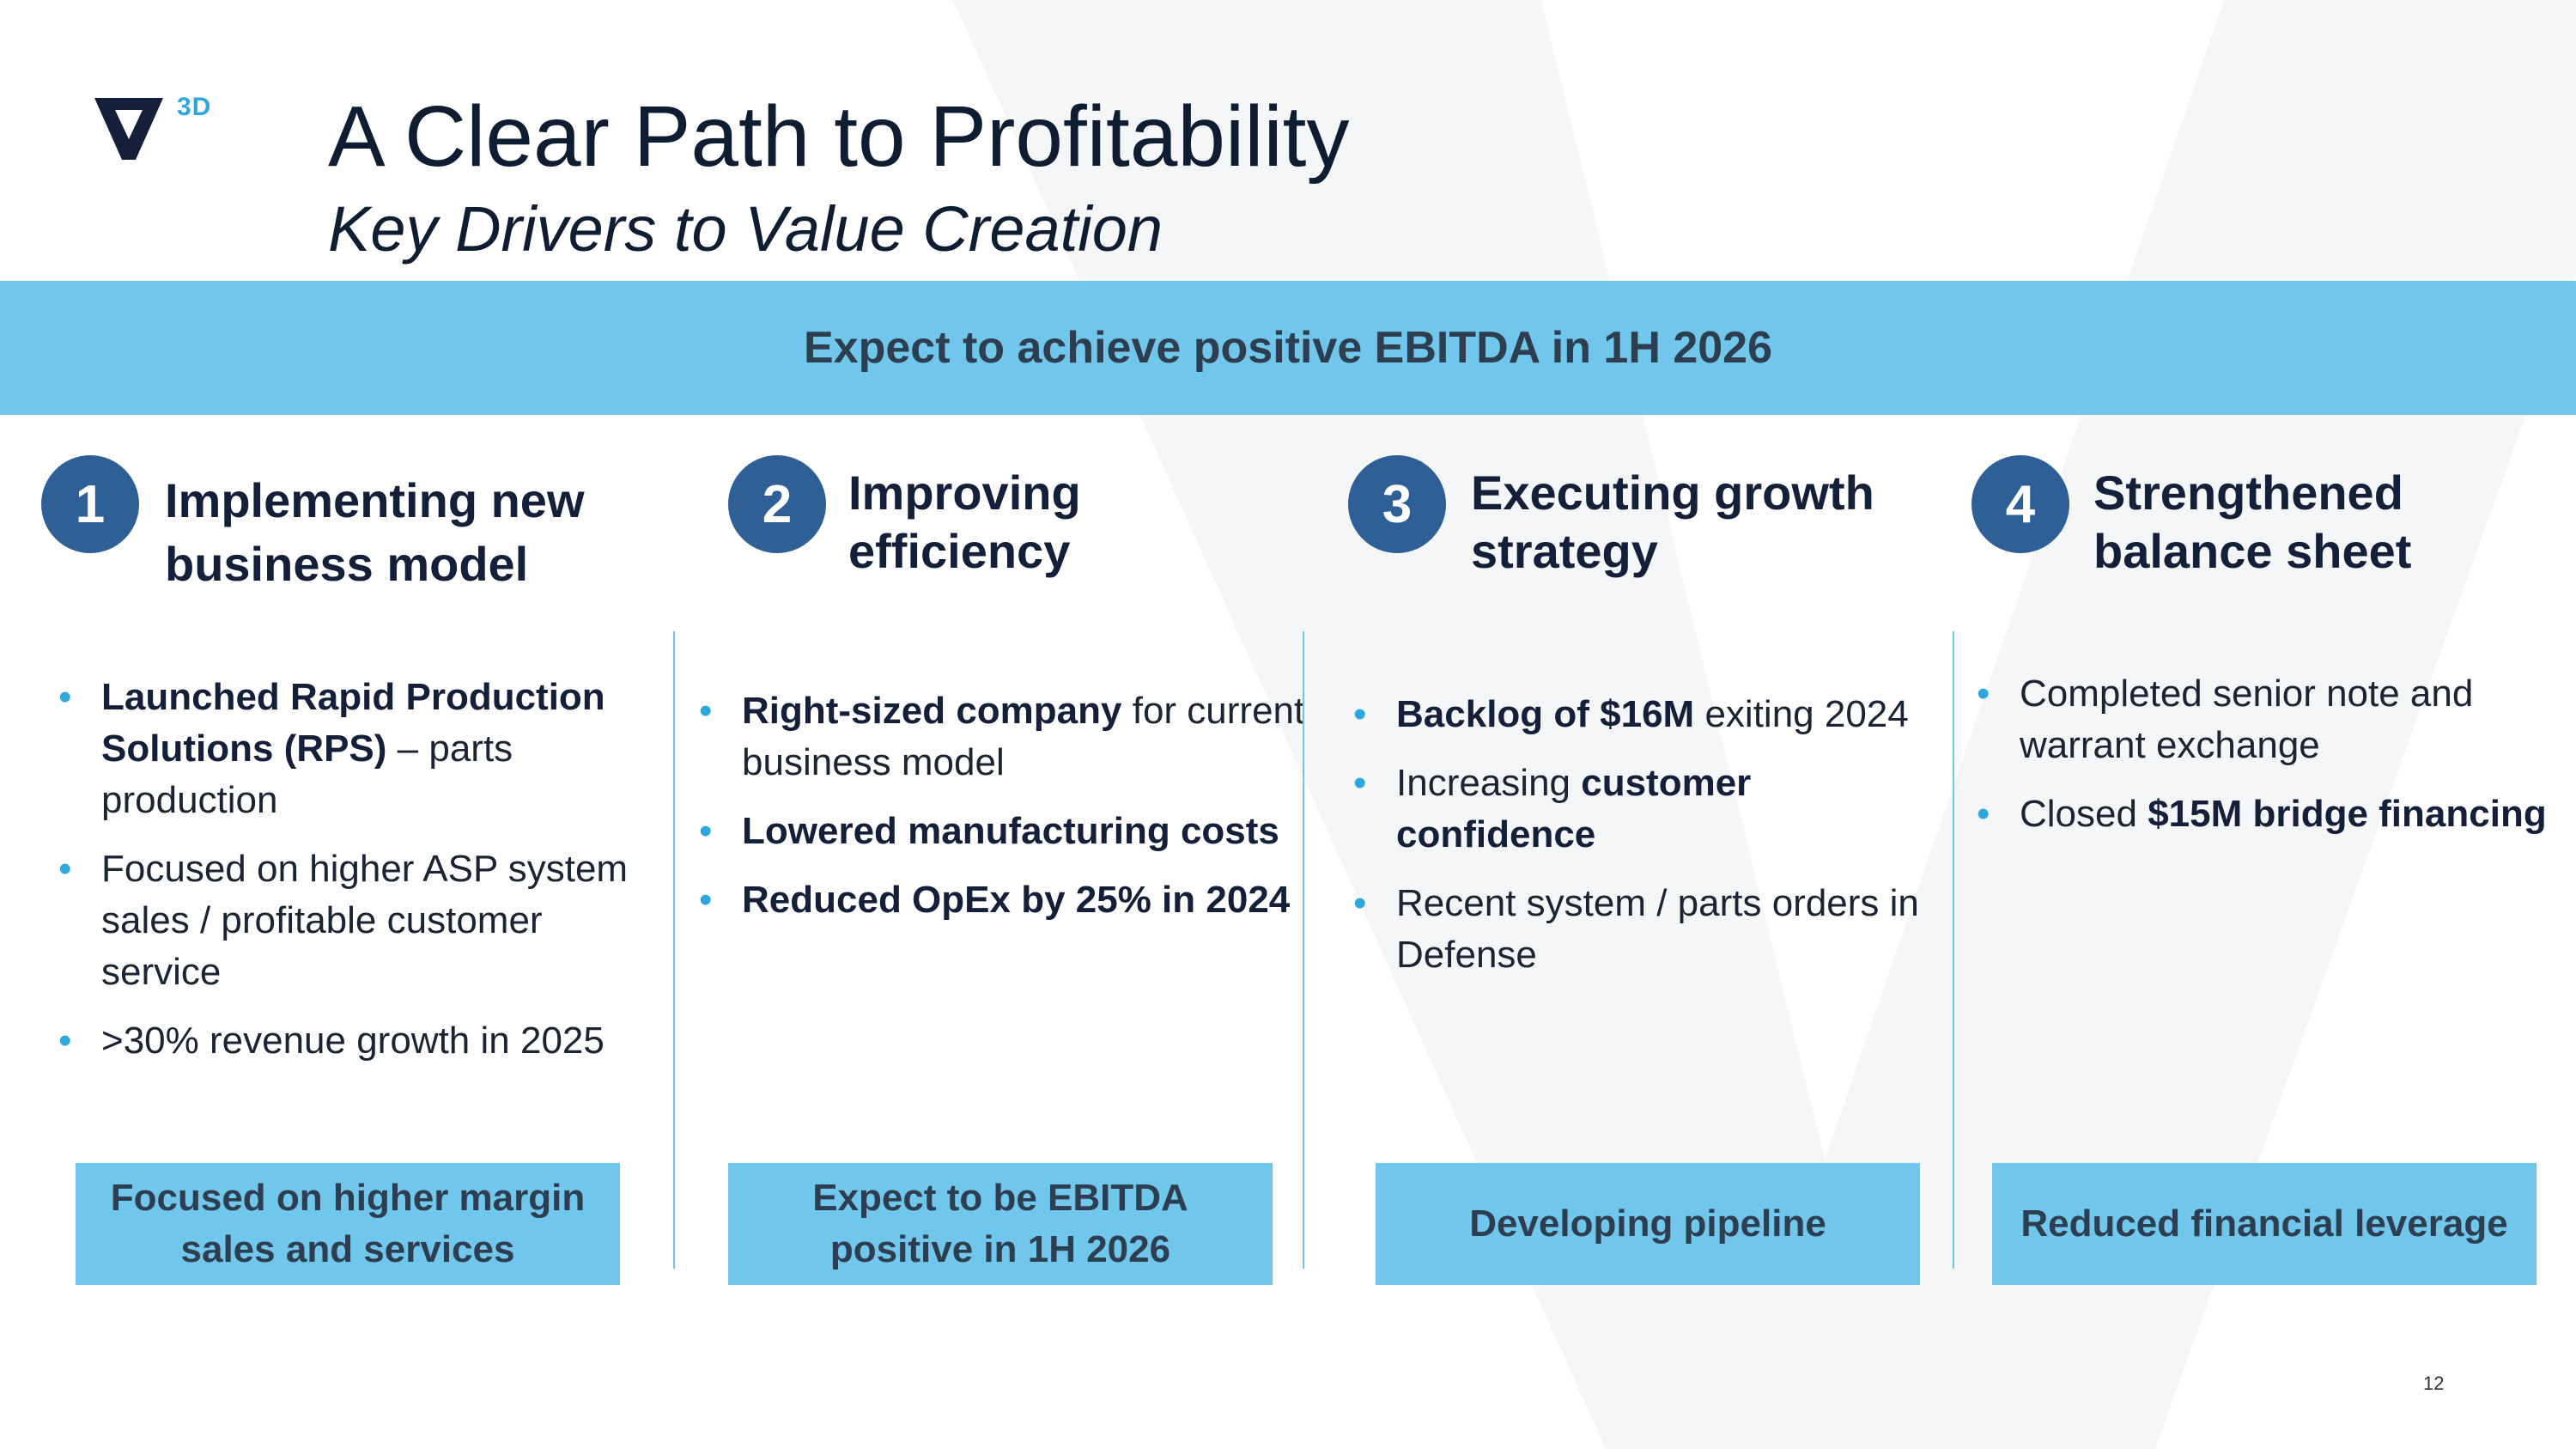 Image resolution: width=2576 pixels, height=1449 pixels. Describe the element at coordinates (1672, 522) in the screenshot. I see `column-heading: Executing growth strategy` at that location.